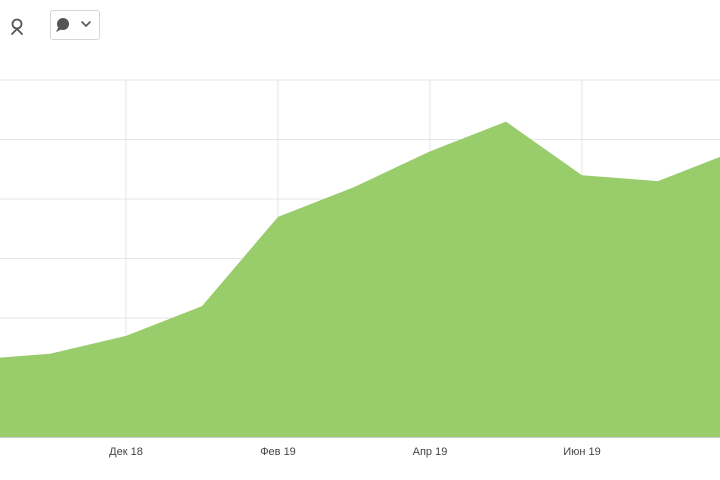 The image size is (720, 480). What do you see at coordinates (430, 452) in the screenshot?
I see `x-tick-label: Апр 19` at bounding box center [430, 452].